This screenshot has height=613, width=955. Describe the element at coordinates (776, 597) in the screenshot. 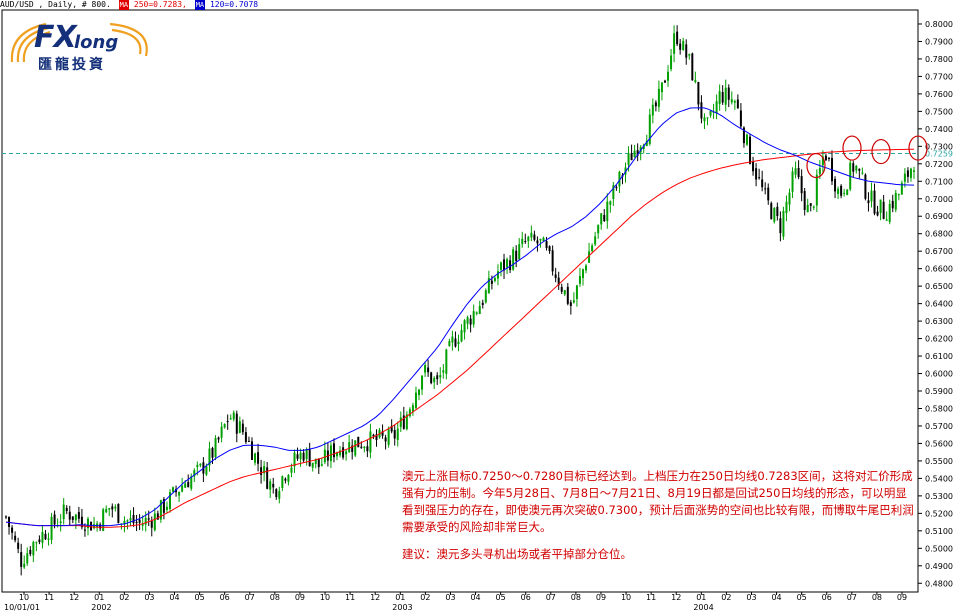

I see `x-tick-label: 04` at that location.